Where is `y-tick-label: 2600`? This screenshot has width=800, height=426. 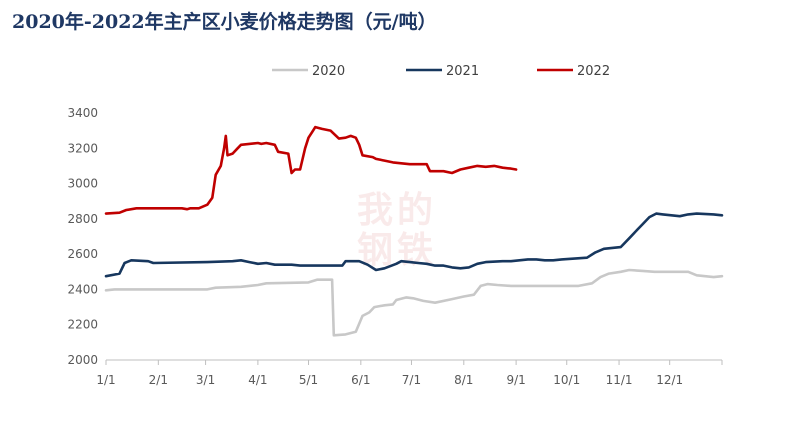 y-tick-label: 2600 is located at coordinates (82, 254).